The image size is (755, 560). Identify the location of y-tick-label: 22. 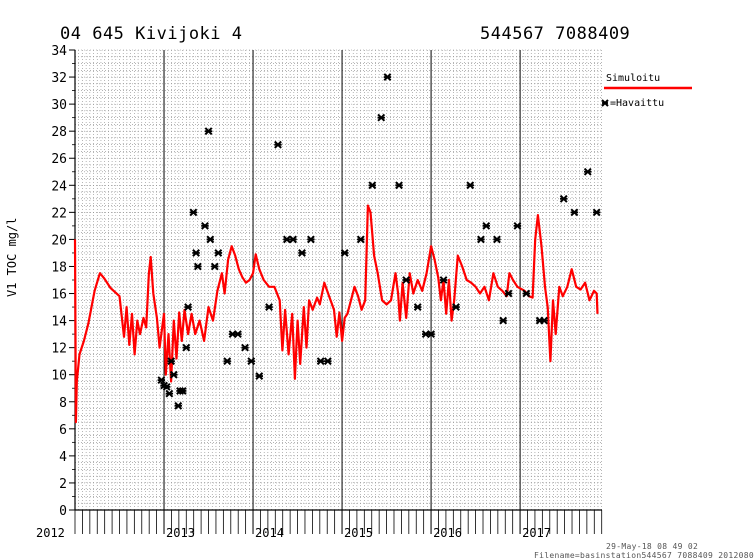
(59, 213).